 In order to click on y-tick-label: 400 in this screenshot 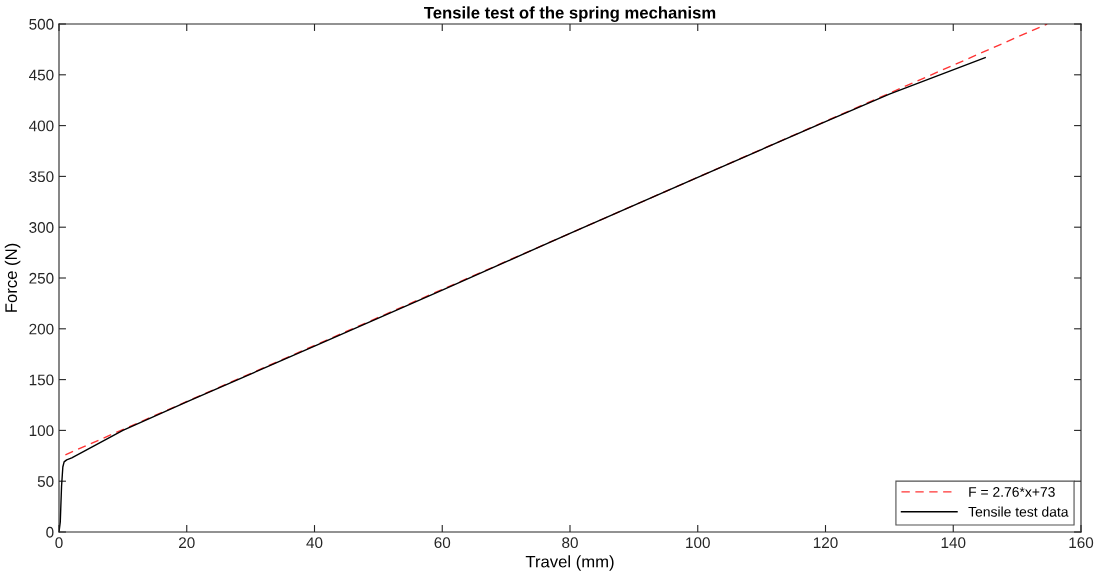, I will do `click(41, 126)`.